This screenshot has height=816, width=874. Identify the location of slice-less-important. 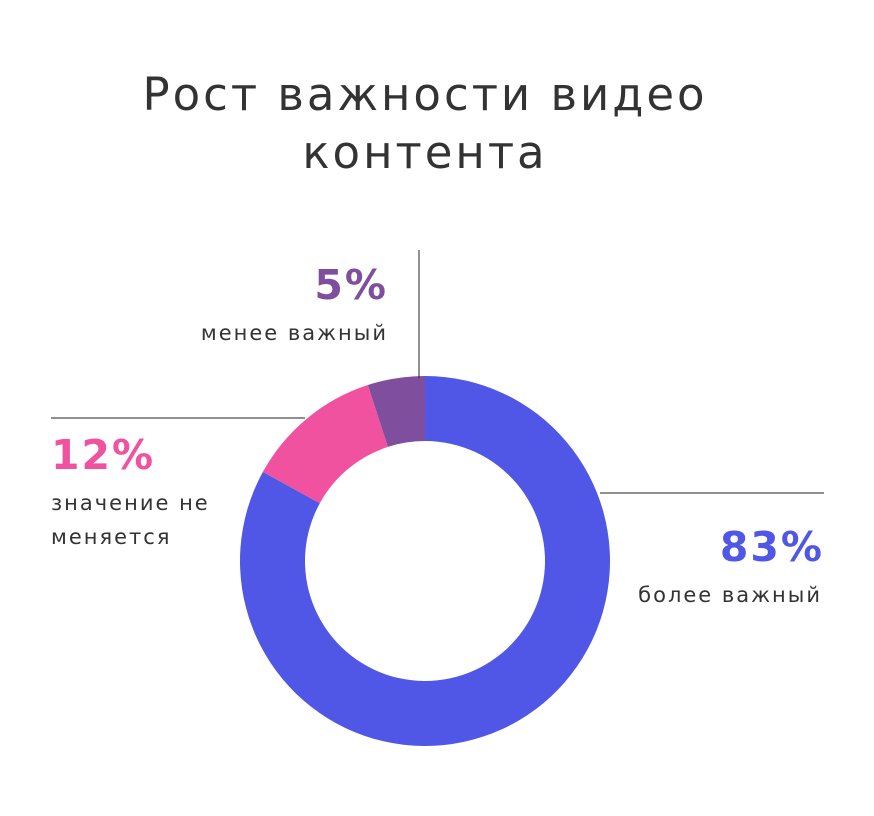
(396, 411).